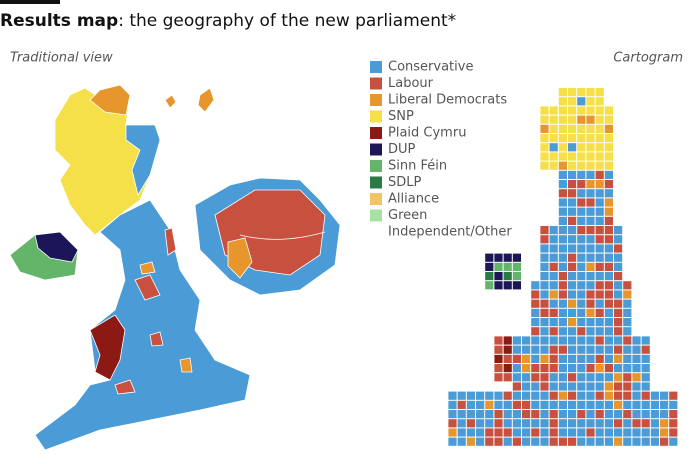 The height and width of the screenshot is (464, 700). Describe the element at coordinates (143, 160) in the screenshot. I see `scotland-north-east` at that location.